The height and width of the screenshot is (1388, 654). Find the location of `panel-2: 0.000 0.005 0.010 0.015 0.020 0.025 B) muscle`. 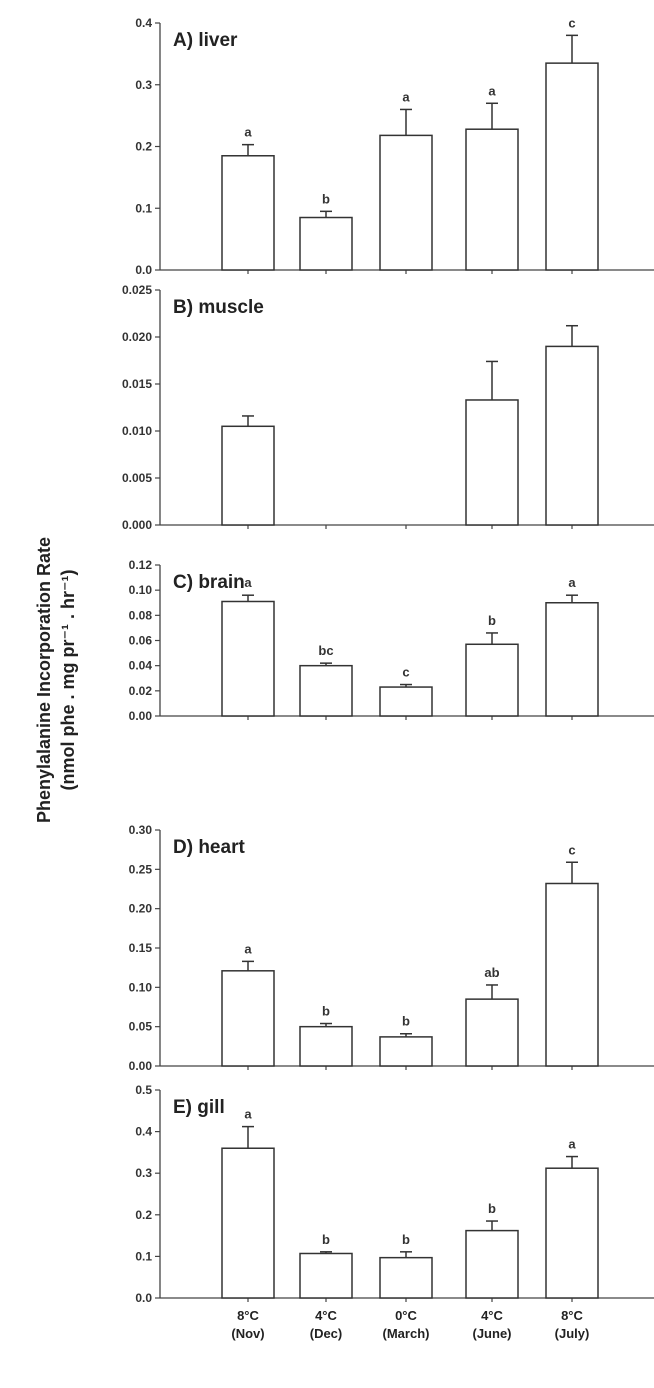

panel-2: 0.000 0.005 0.010 0.015 0.020 0.025 B) muscle is located at coordinates (388, 407).